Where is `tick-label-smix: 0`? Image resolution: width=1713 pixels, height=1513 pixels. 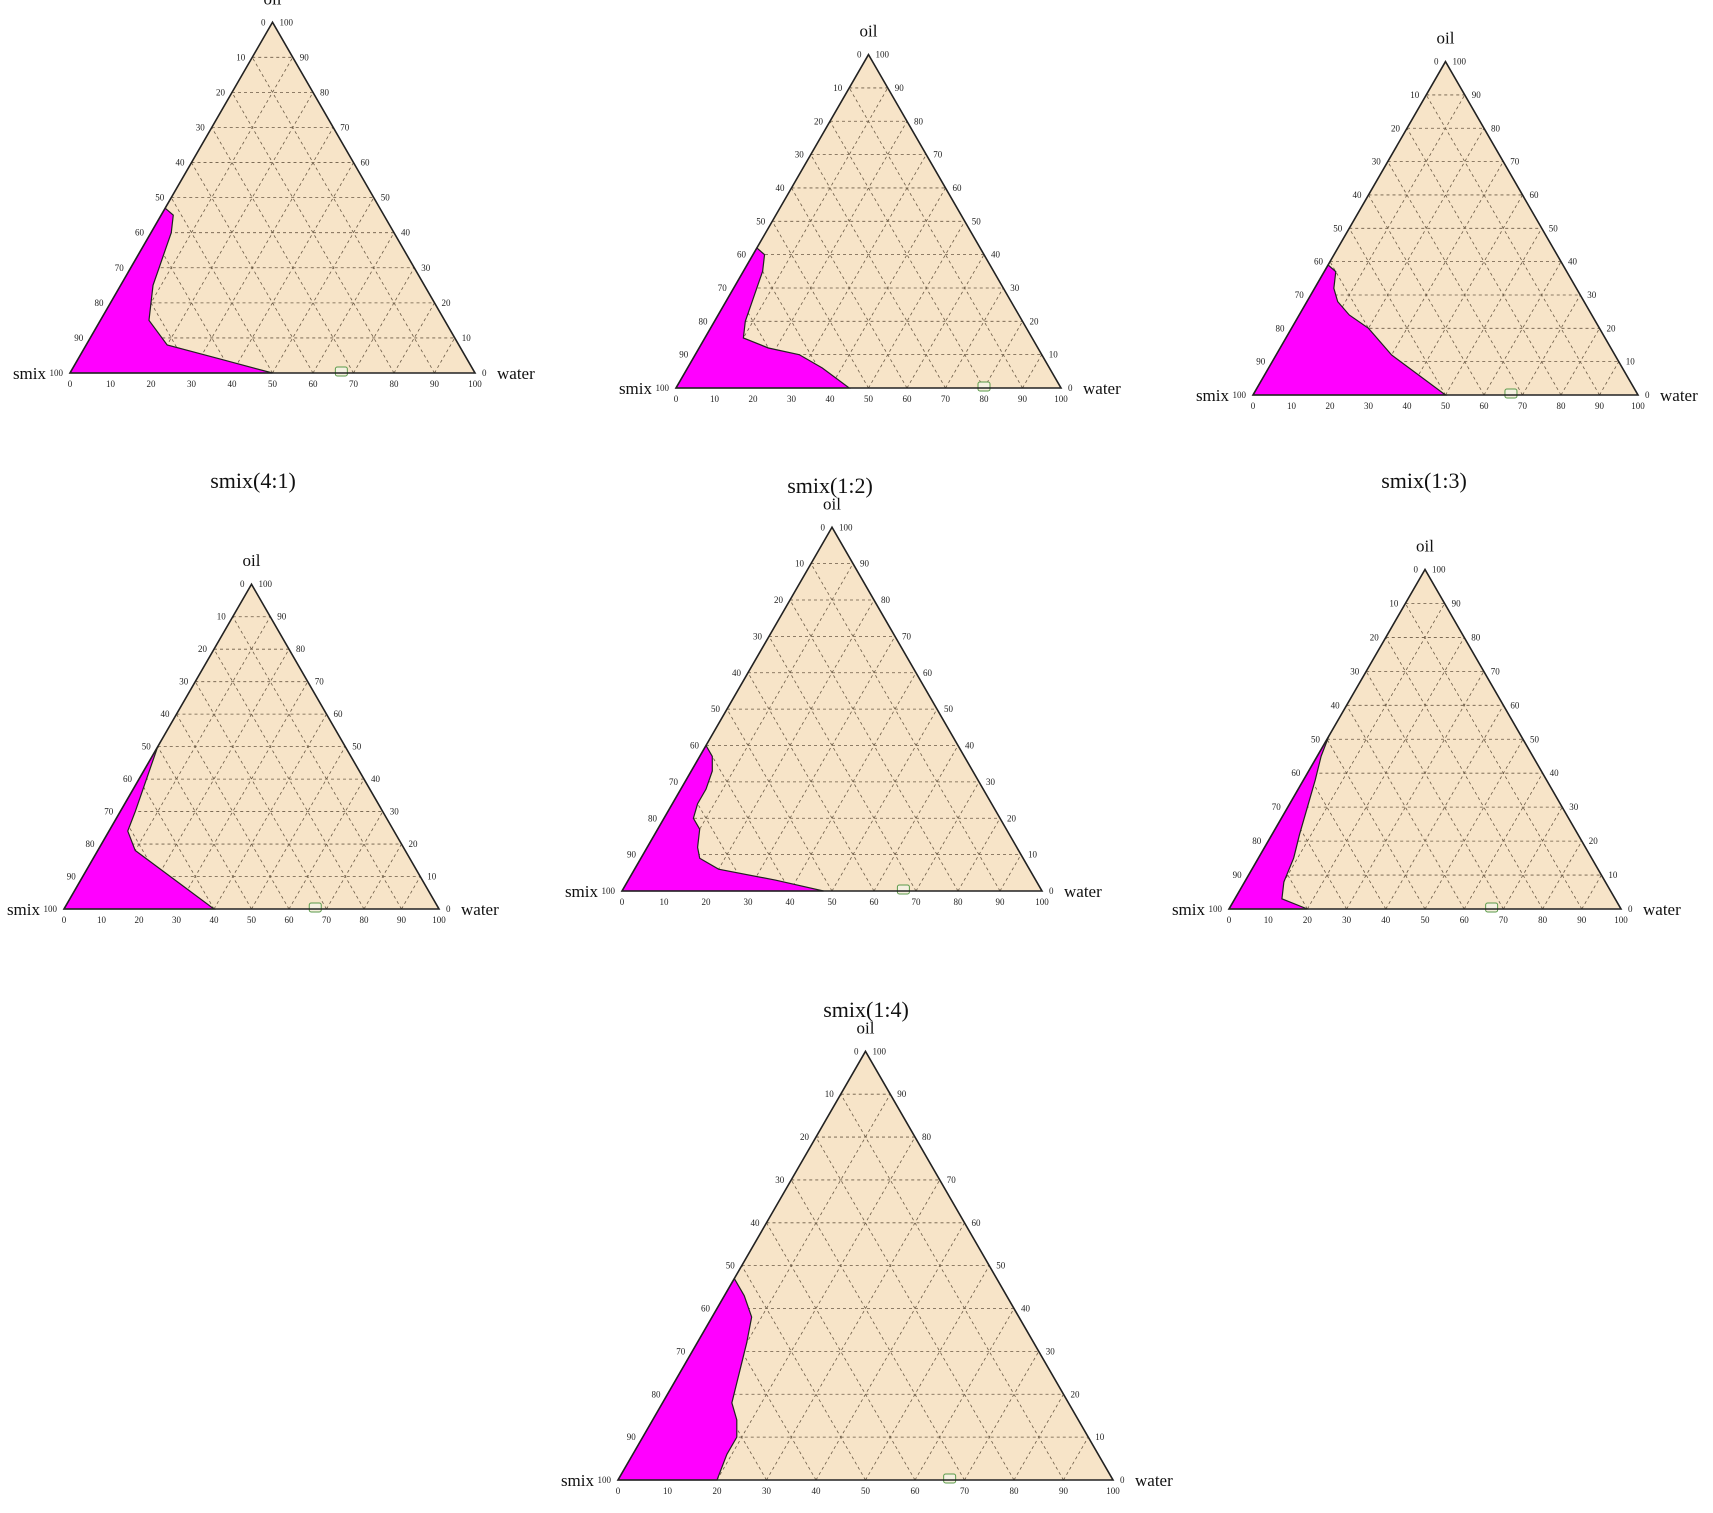
tick-label-smix: 0 is located at coordinates (859, 55).